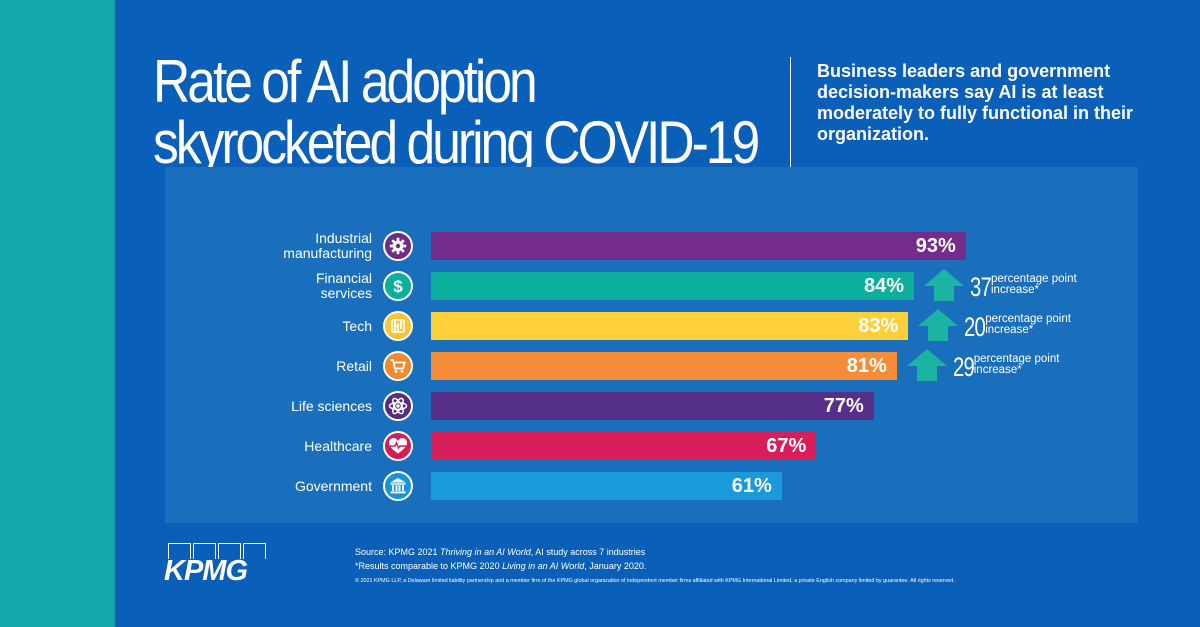 This screenshot has height=627, width=1200. I want to click on bar-value-label: 84%, so click(883, 286).